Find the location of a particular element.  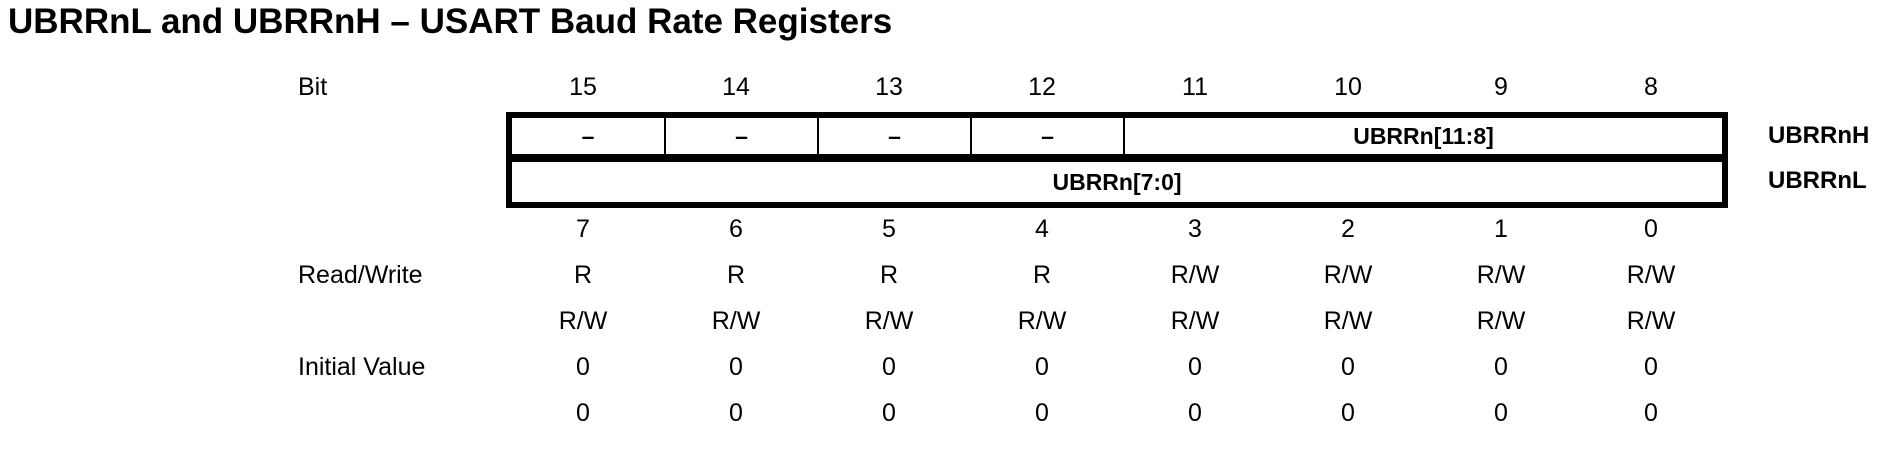

read-write-high-row: R R R R R/W R/W R/W R/W is located at coordinates (1117, 275).